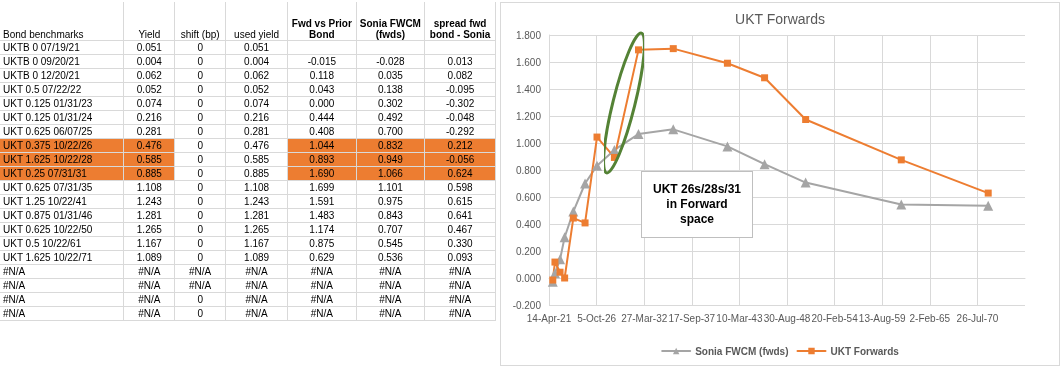 This screenshot has height=369, width=1062. Describe the element at coordinates (322, 257) in the screenshot. I see `text: 0.629` at that location.